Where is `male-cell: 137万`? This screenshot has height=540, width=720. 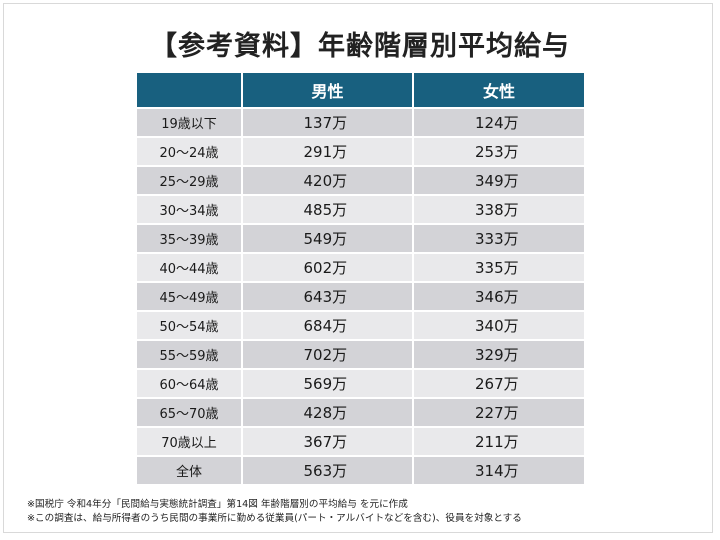
male-cell: 137万 is located at coordinates (328, 122).